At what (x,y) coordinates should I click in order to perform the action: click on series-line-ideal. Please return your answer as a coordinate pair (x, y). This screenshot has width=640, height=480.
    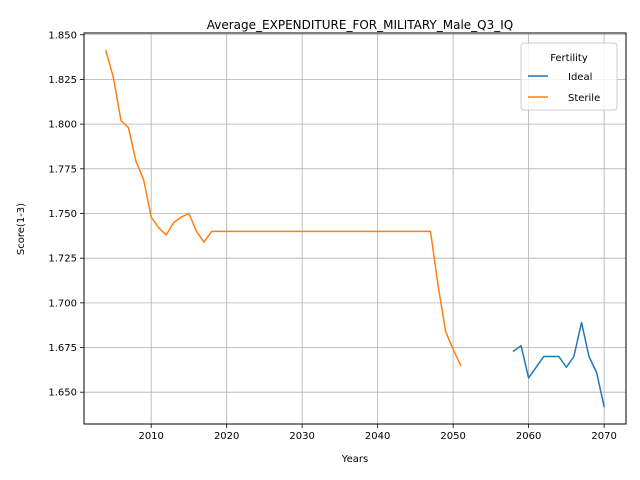
    Looking at the image, I should click on (558, 364).